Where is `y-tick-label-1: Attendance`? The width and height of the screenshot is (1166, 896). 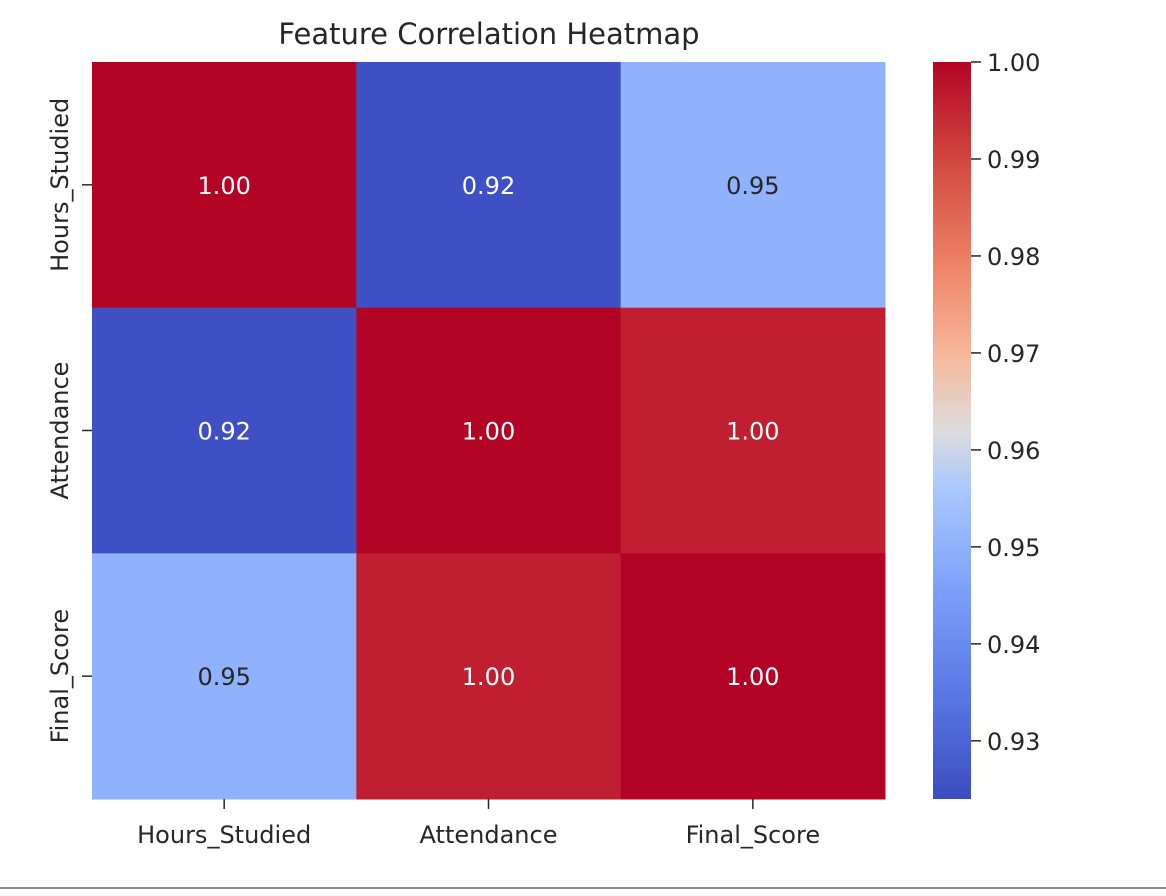
y-tick-label-1: Attendance is located at coordinates (60, 431).